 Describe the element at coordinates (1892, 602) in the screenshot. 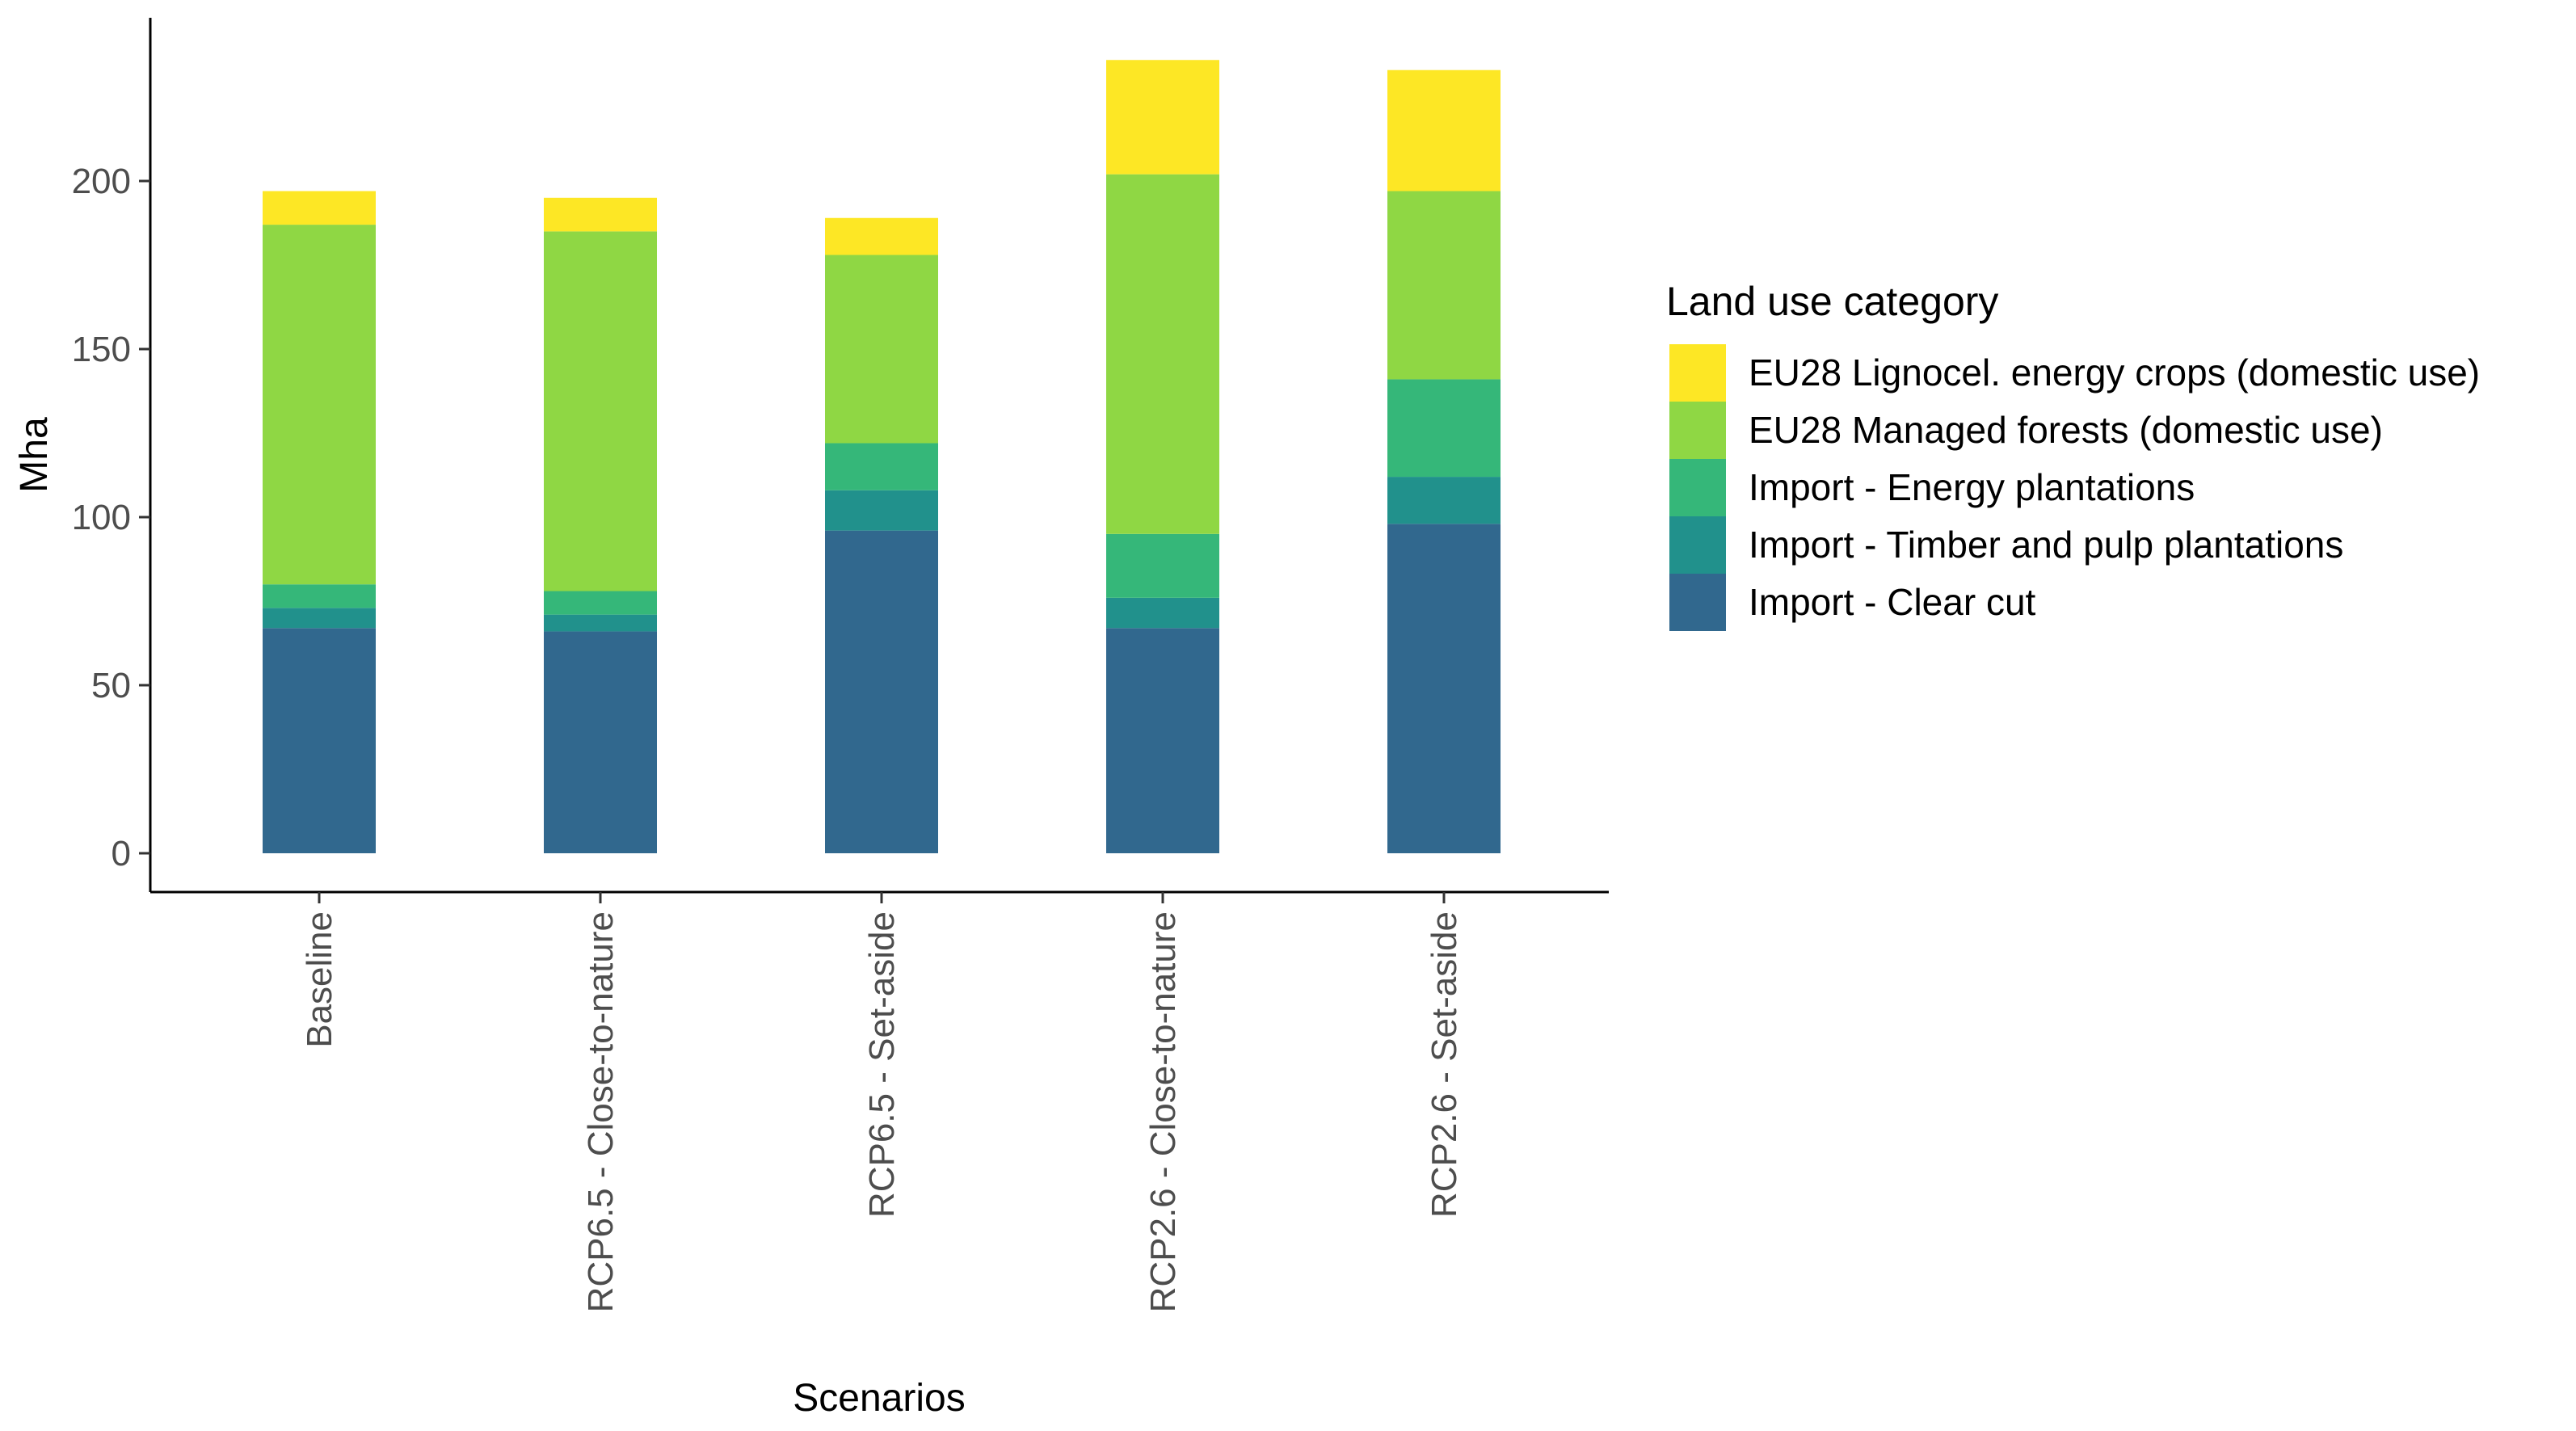

I see `legend-label: Import - Clear cut` at that location.